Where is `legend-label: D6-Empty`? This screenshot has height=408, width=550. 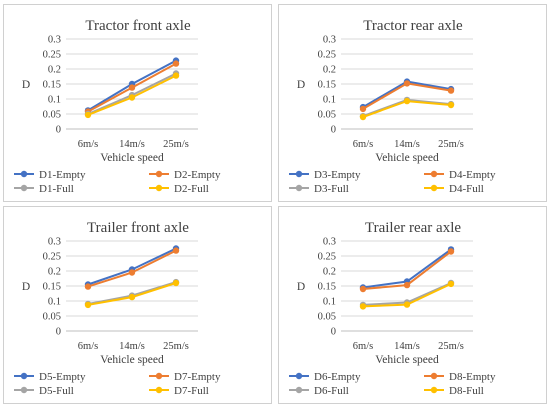 legend-label: D6-Empty is located at coordinates (337, 377).